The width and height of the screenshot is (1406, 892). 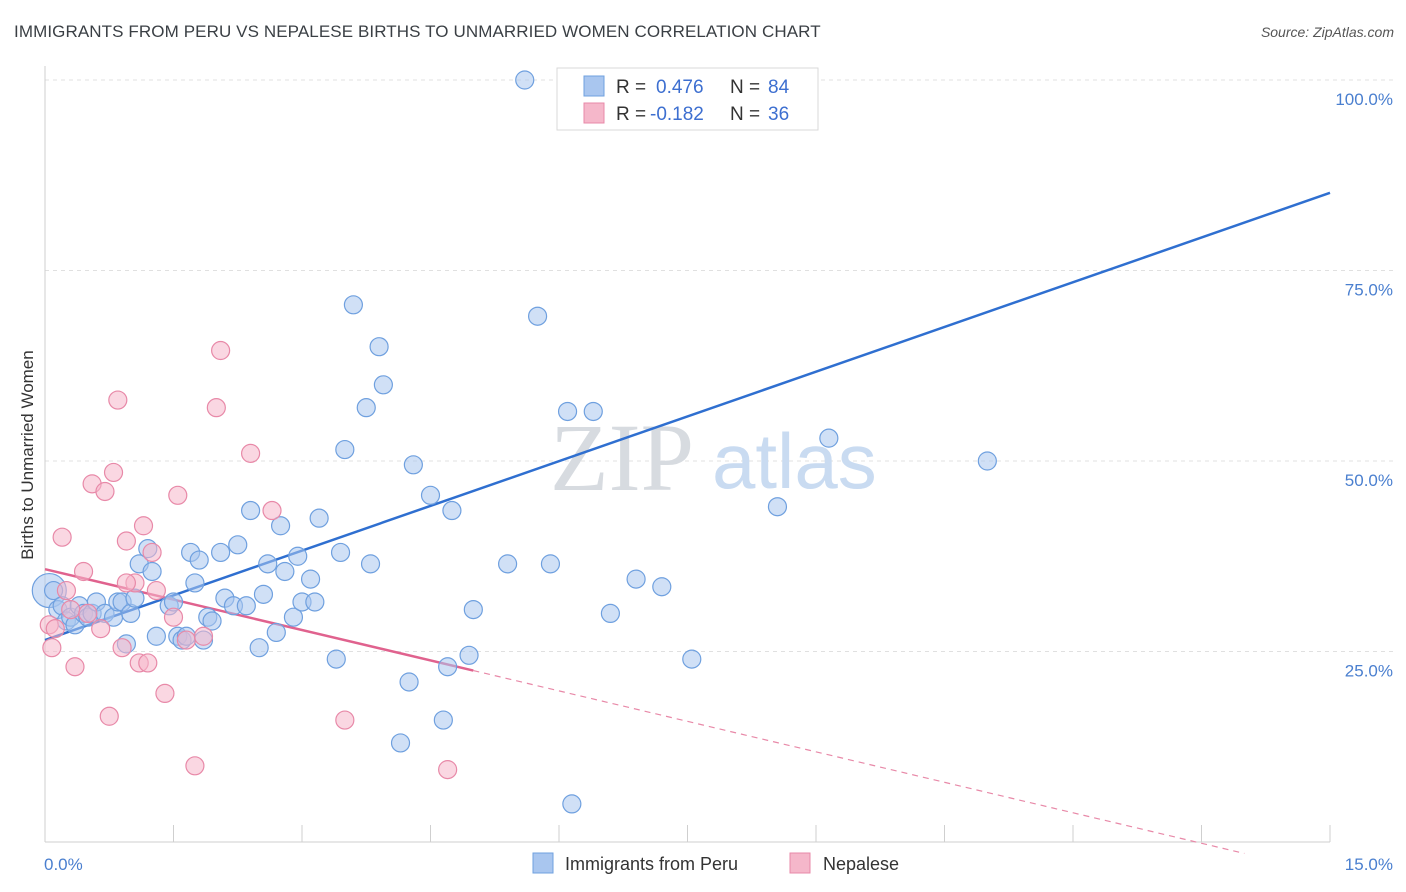 I want to click on x-tick-labels: 0.0% 15.0%, so click(x=718, y=864).